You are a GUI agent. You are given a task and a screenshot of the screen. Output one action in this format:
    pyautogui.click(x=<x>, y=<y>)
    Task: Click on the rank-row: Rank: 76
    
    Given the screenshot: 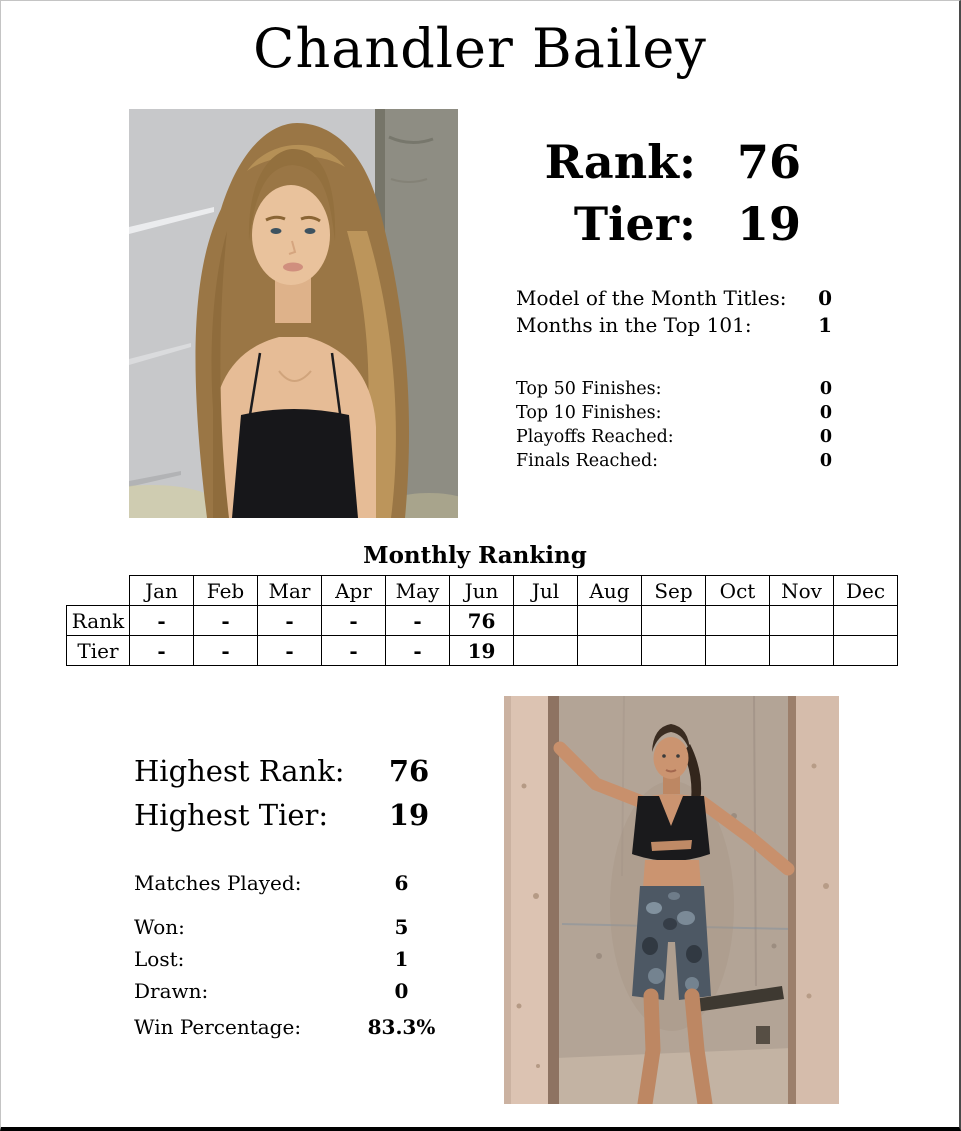 What is the action you would take?
    pyautogui.click(x=651, y=162)
    